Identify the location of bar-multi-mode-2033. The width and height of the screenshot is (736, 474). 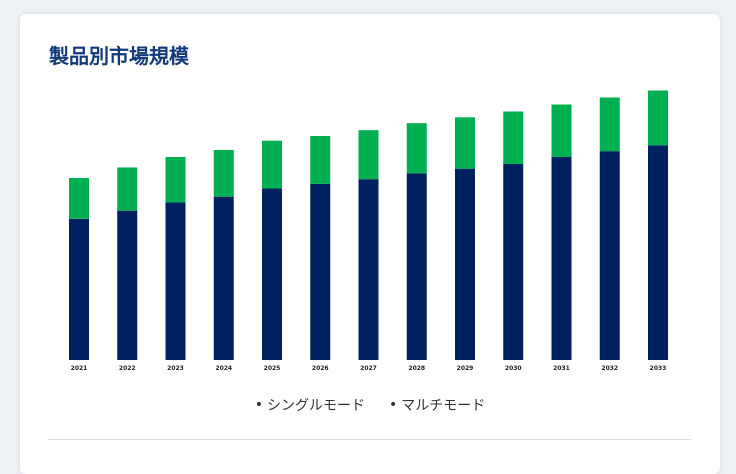
(658, 118).